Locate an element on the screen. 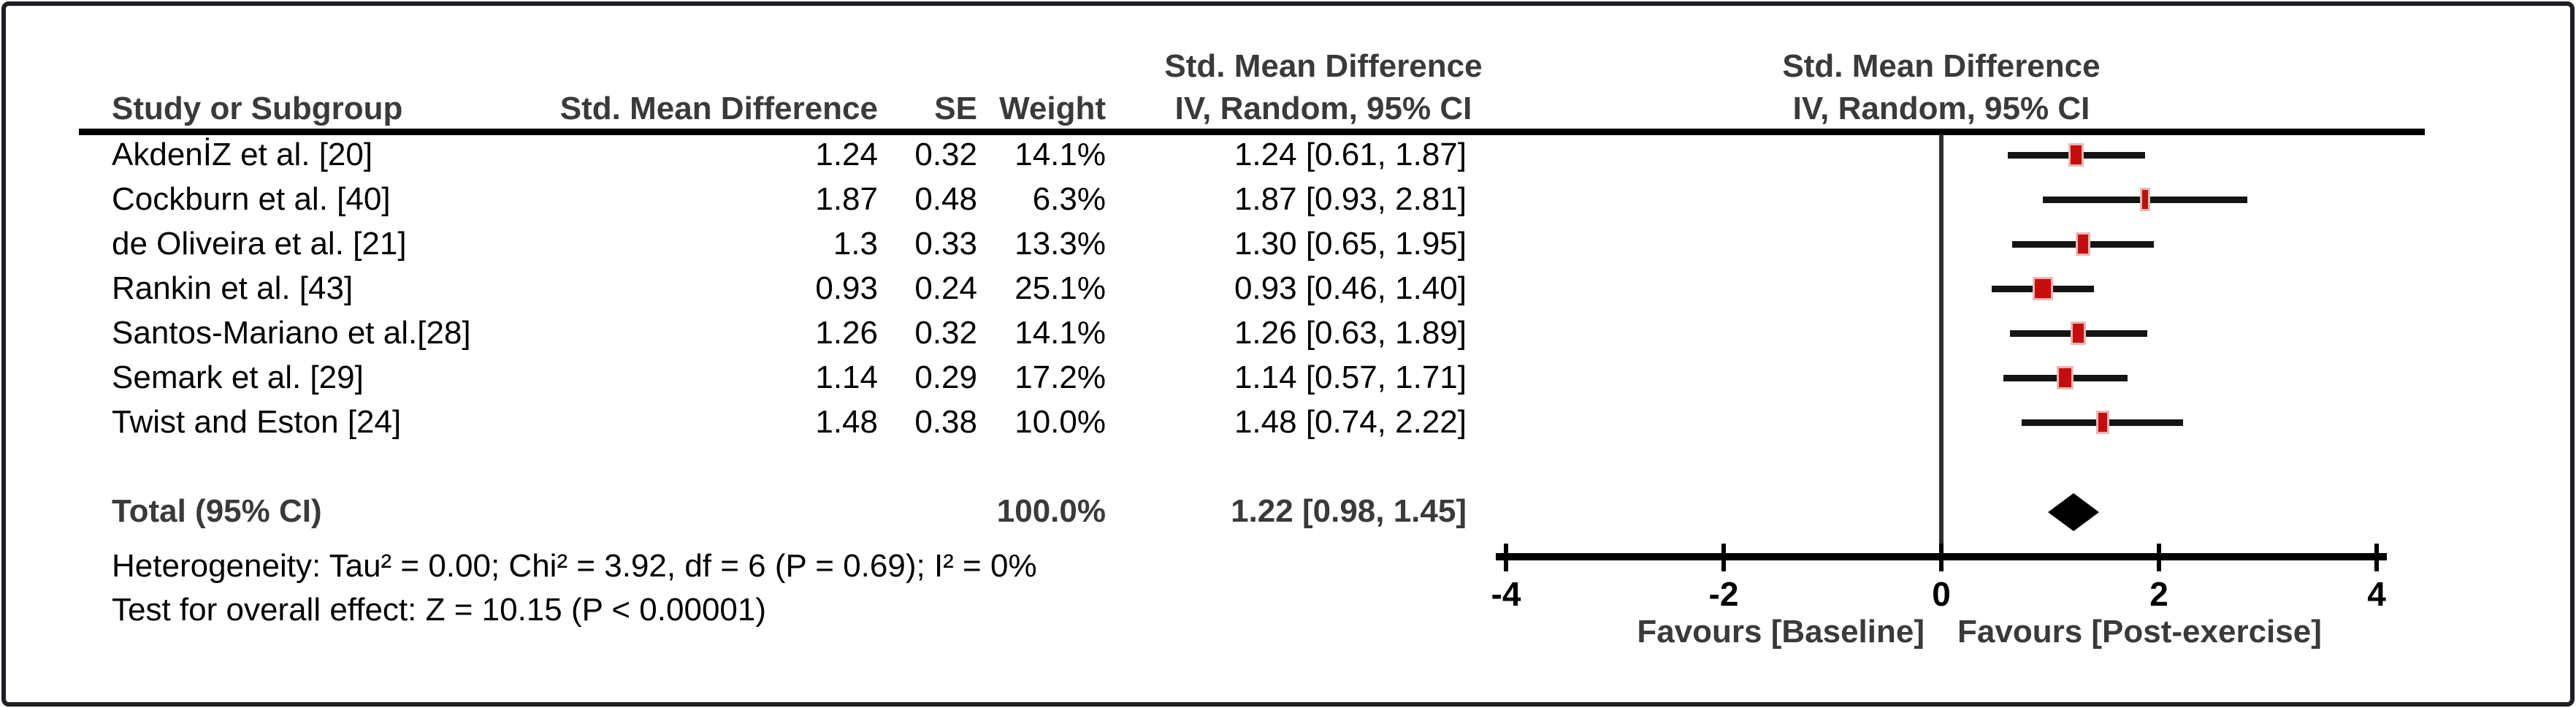 This screenshot has width=2576, height=708. row-se-value: 0.24 is located at coordinates (945, 288).